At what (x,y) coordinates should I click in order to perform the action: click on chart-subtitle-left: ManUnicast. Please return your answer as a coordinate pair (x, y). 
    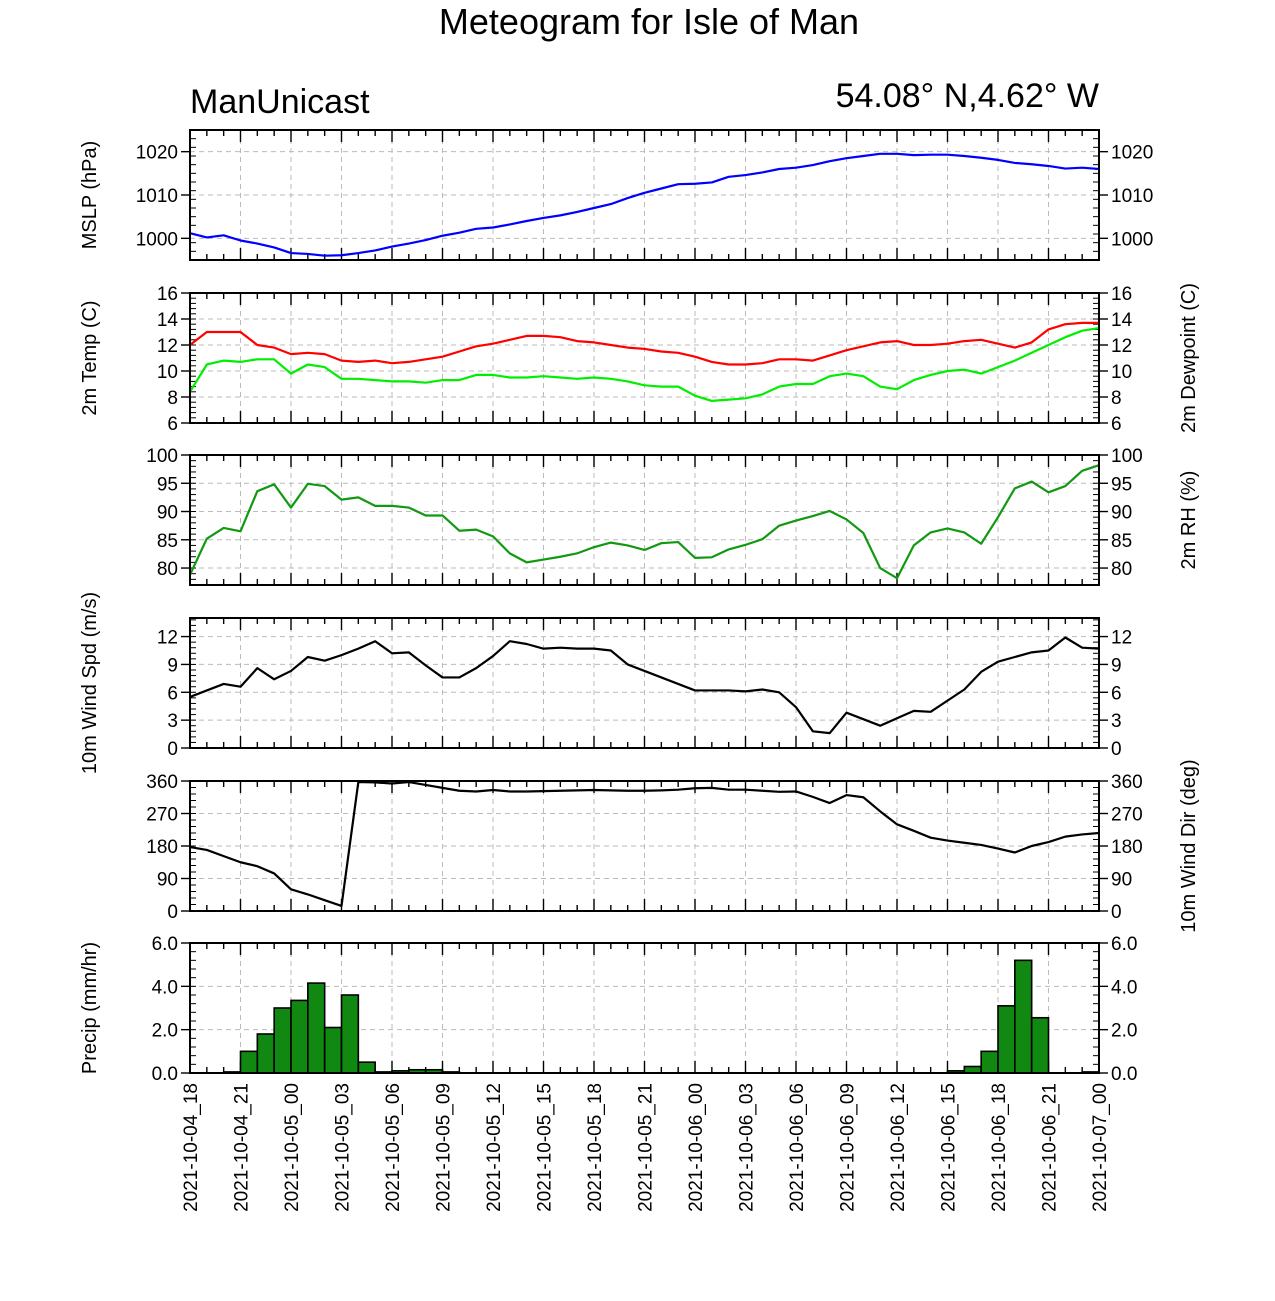
    Looking at the image, I should click on (280, 102).